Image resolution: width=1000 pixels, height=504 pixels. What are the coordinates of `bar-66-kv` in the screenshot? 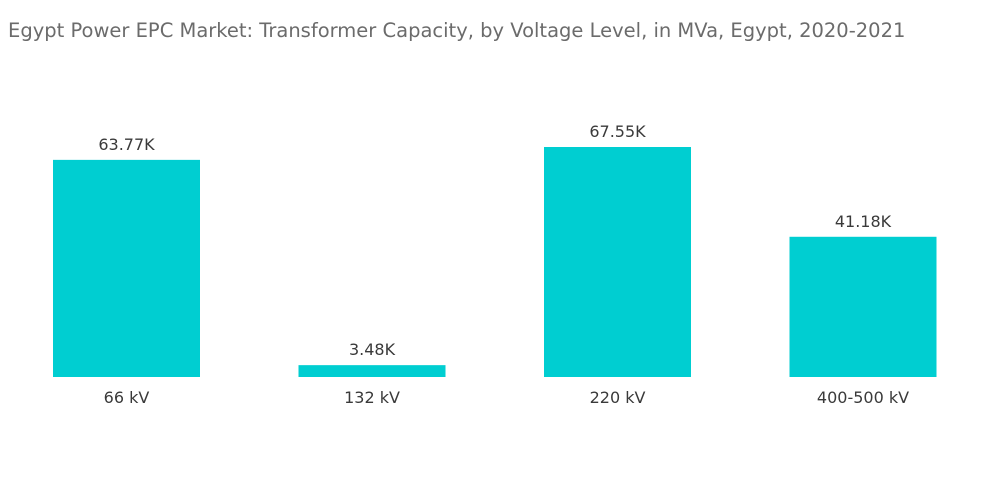 It's located at (126, 268).